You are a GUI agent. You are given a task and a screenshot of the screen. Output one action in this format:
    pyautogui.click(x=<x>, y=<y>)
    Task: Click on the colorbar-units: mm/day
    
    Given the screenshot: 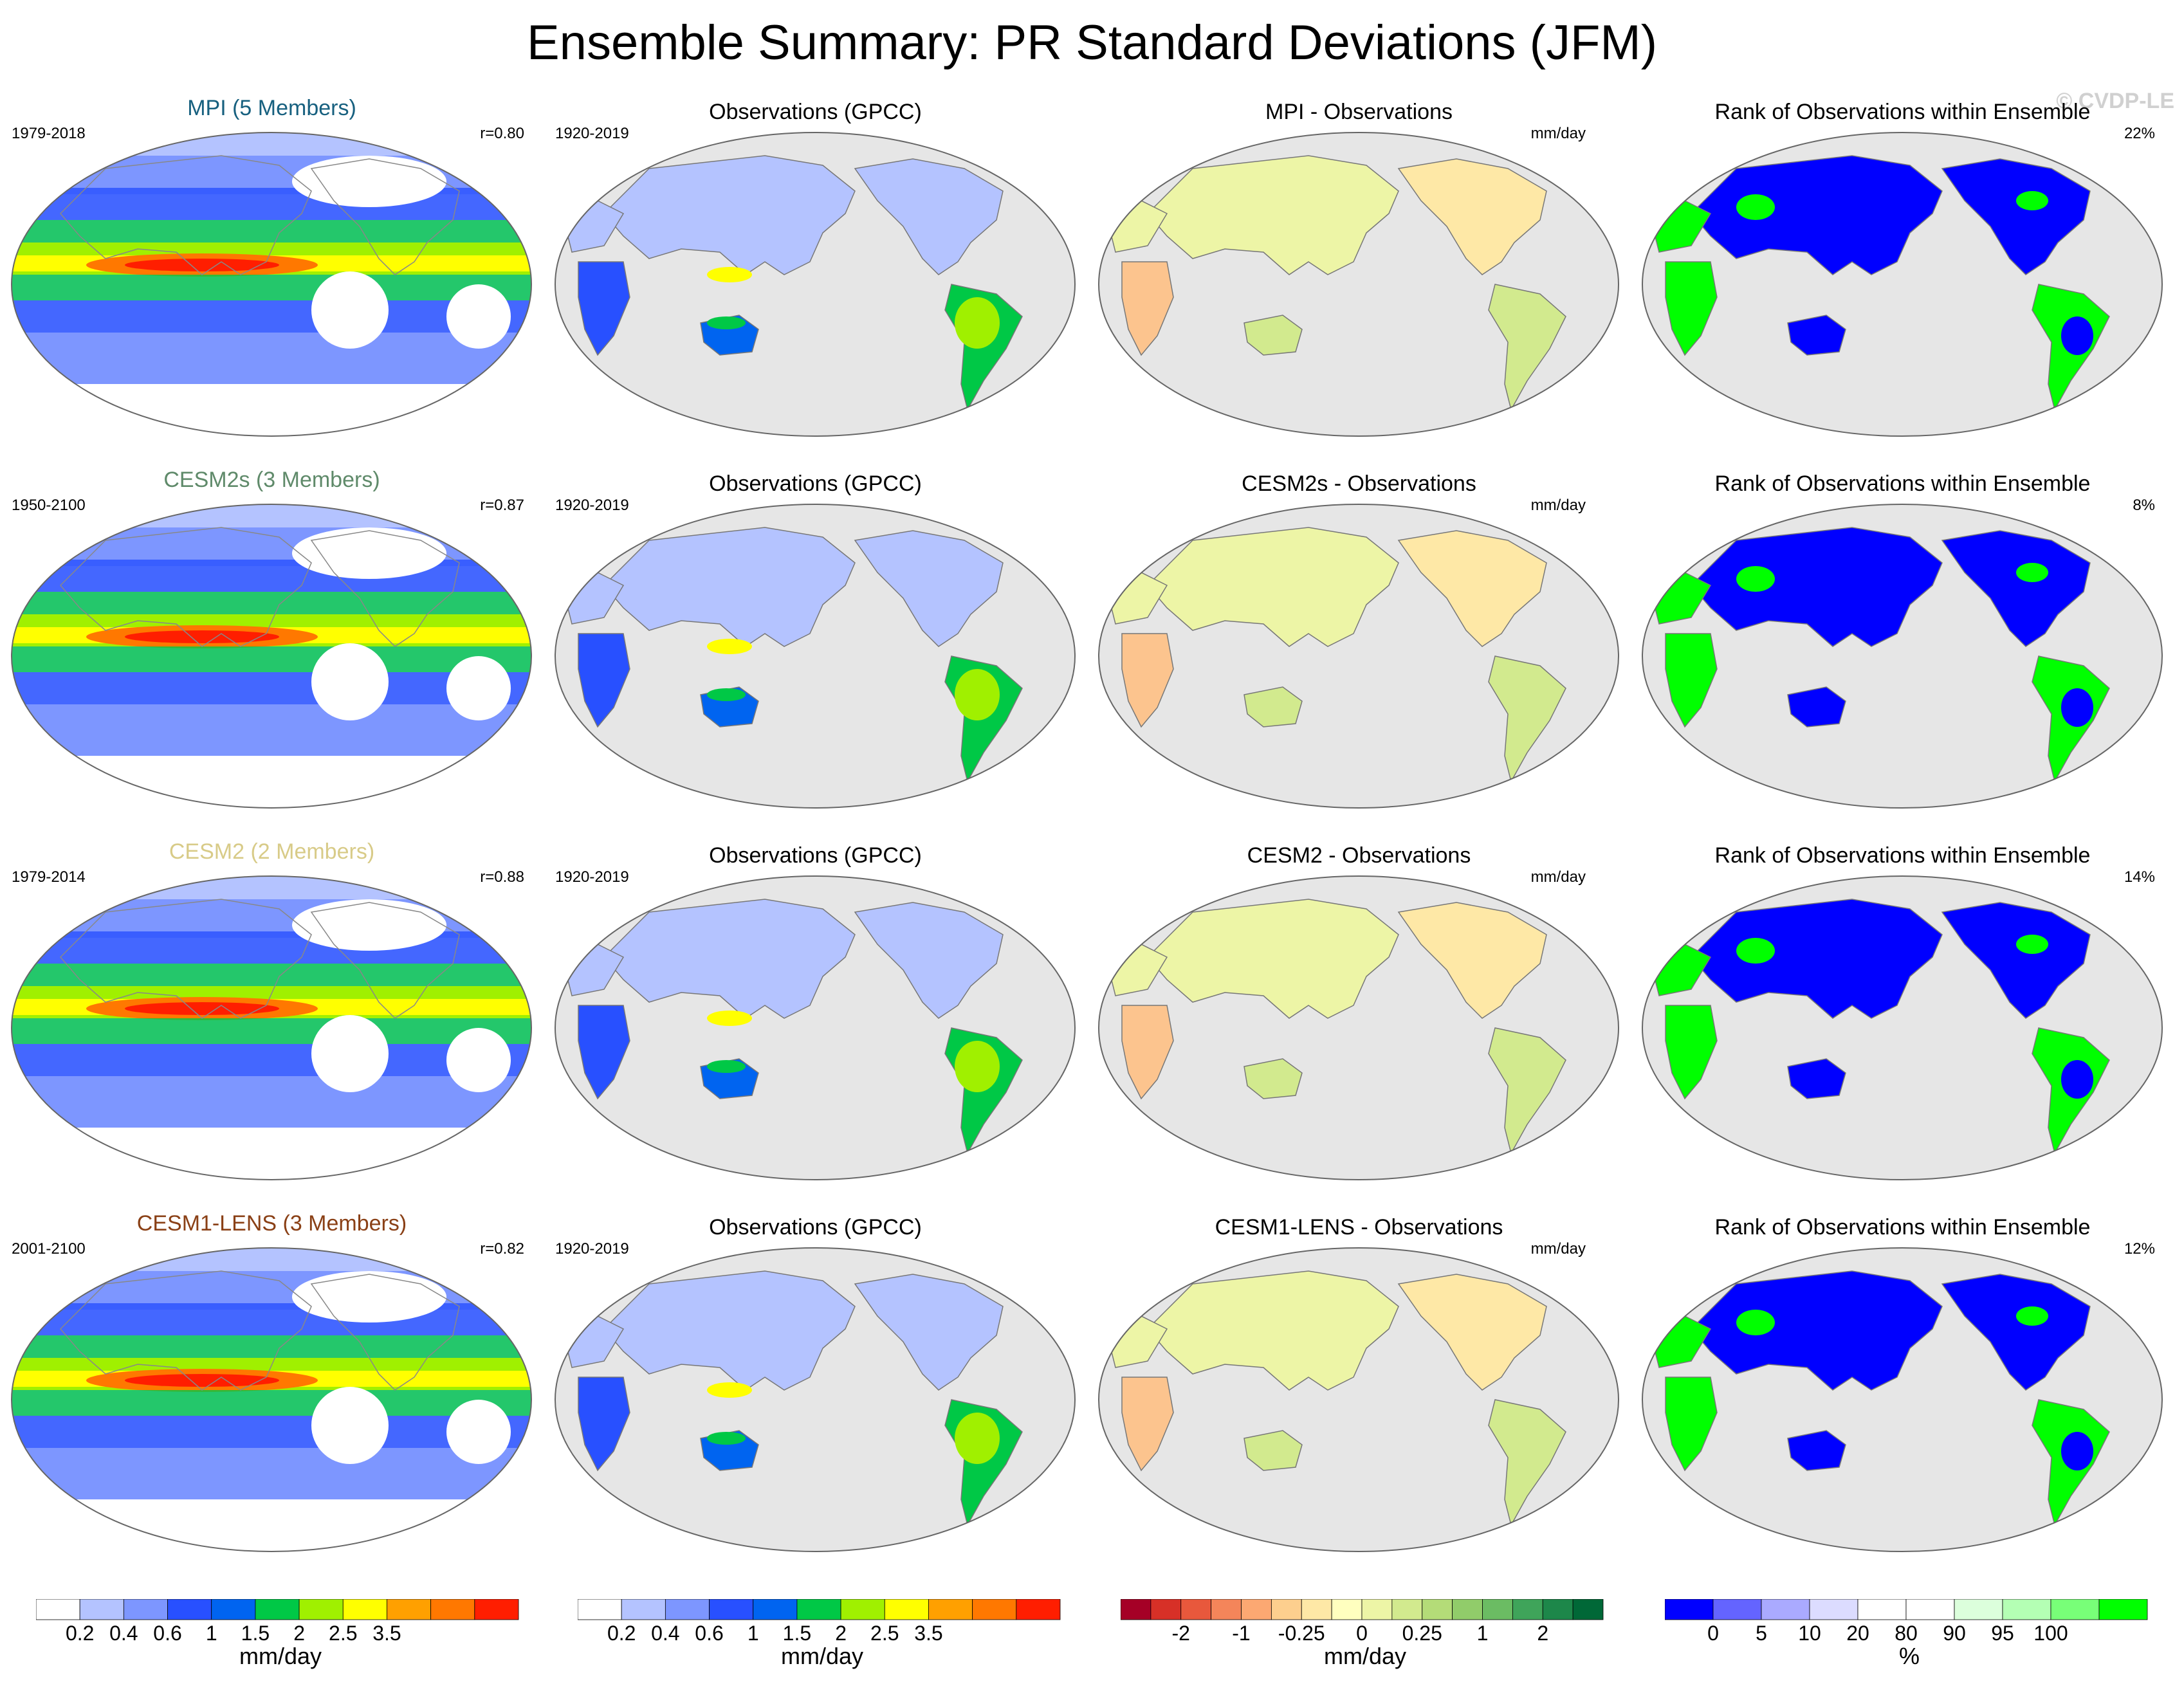 What is the action you would take?
    pyautogui.click(x=822, y=1656)
    